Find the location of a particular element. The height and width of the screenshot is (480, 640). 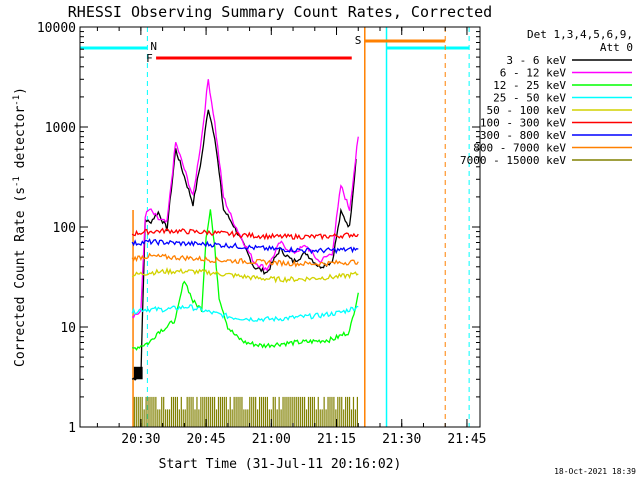

legend-label: 300 - 800 keV is located at coordinates (523, 135).